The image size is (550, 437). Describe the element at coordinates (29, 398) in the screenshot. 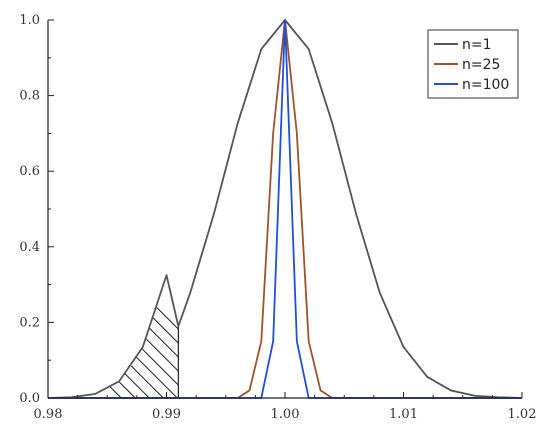

I see `y-tick-label: 0.0` at that location.